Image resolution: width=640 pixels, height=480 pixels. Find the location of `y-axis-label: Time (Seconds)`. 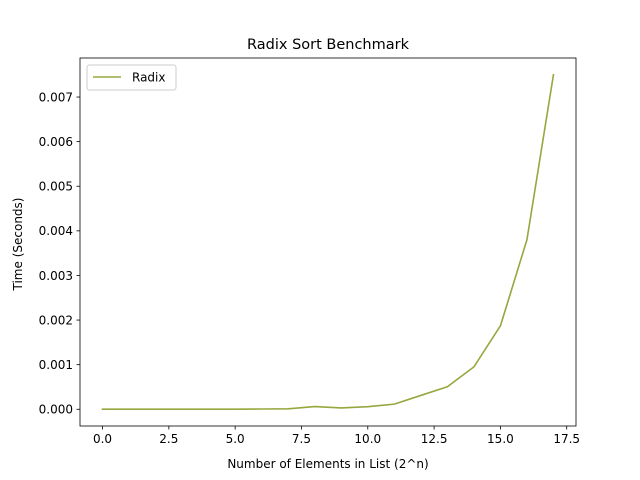

y-axis-label: Time (Seconds) is located at coordinates (18, 245).